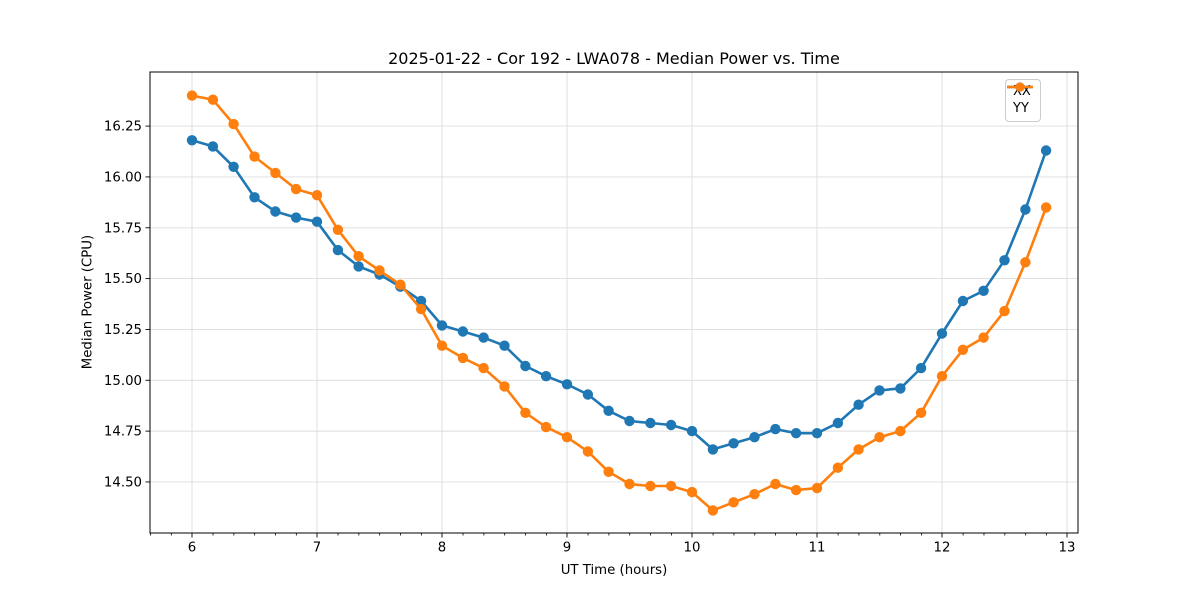  I want to click on legend: XX YY, so click(1023, 100).